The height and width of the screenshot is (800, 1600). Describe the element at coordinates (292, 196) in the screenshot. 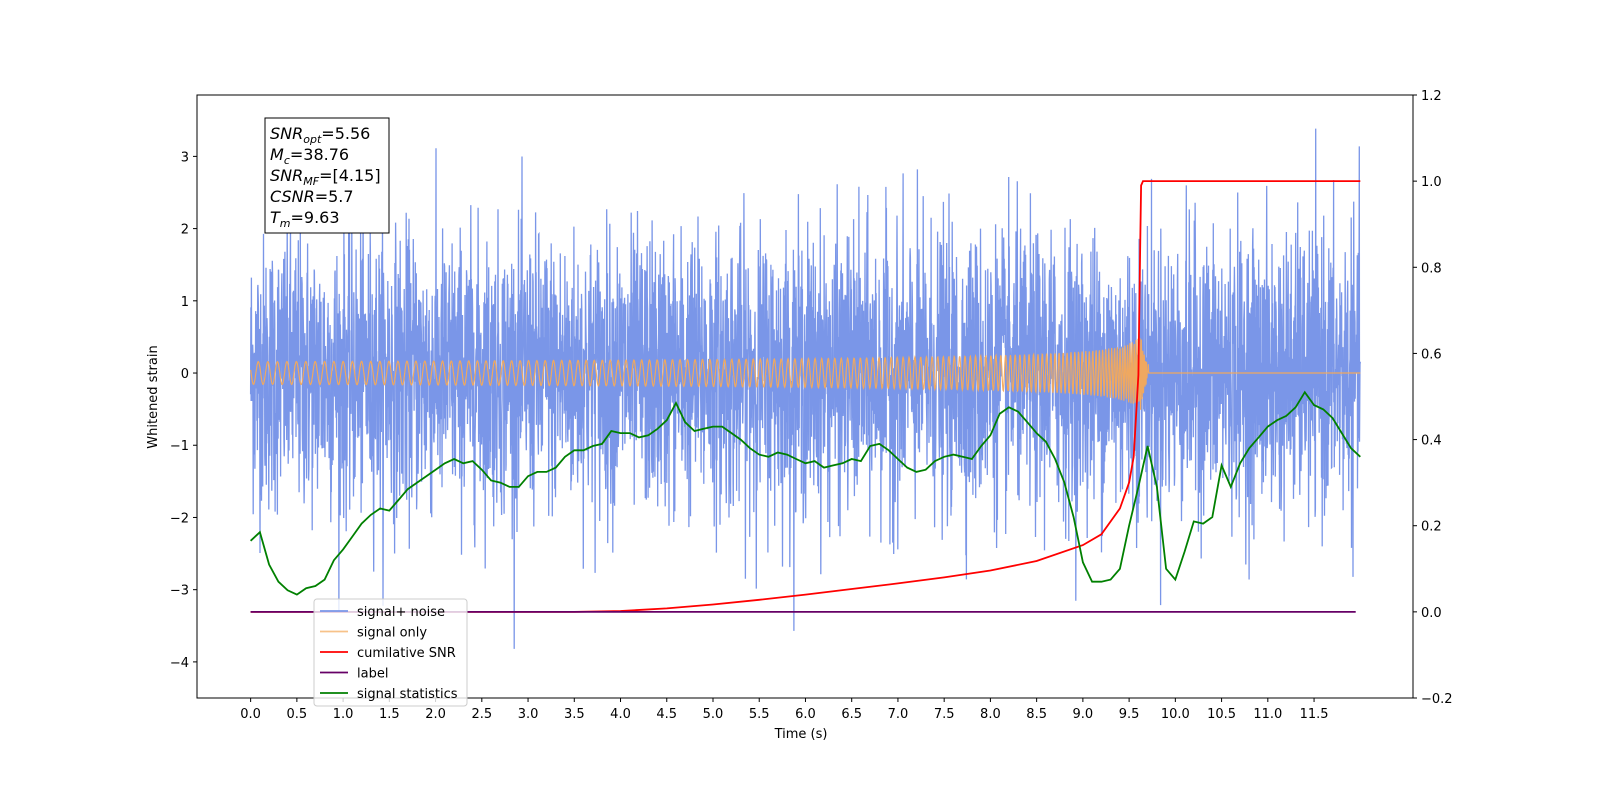

I see `parameter-symbol: CSNR` at that location.